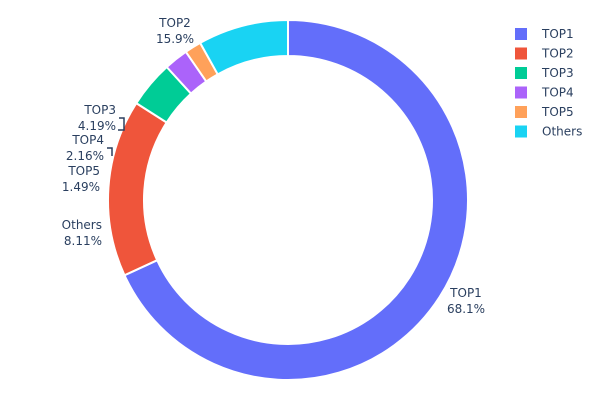 The height and width of the screenshot is (400, 600). Describe the element at coordinates (97, 118) in the screenshot. I see `slice-label-top3: TOP3 4.19%` at that location.